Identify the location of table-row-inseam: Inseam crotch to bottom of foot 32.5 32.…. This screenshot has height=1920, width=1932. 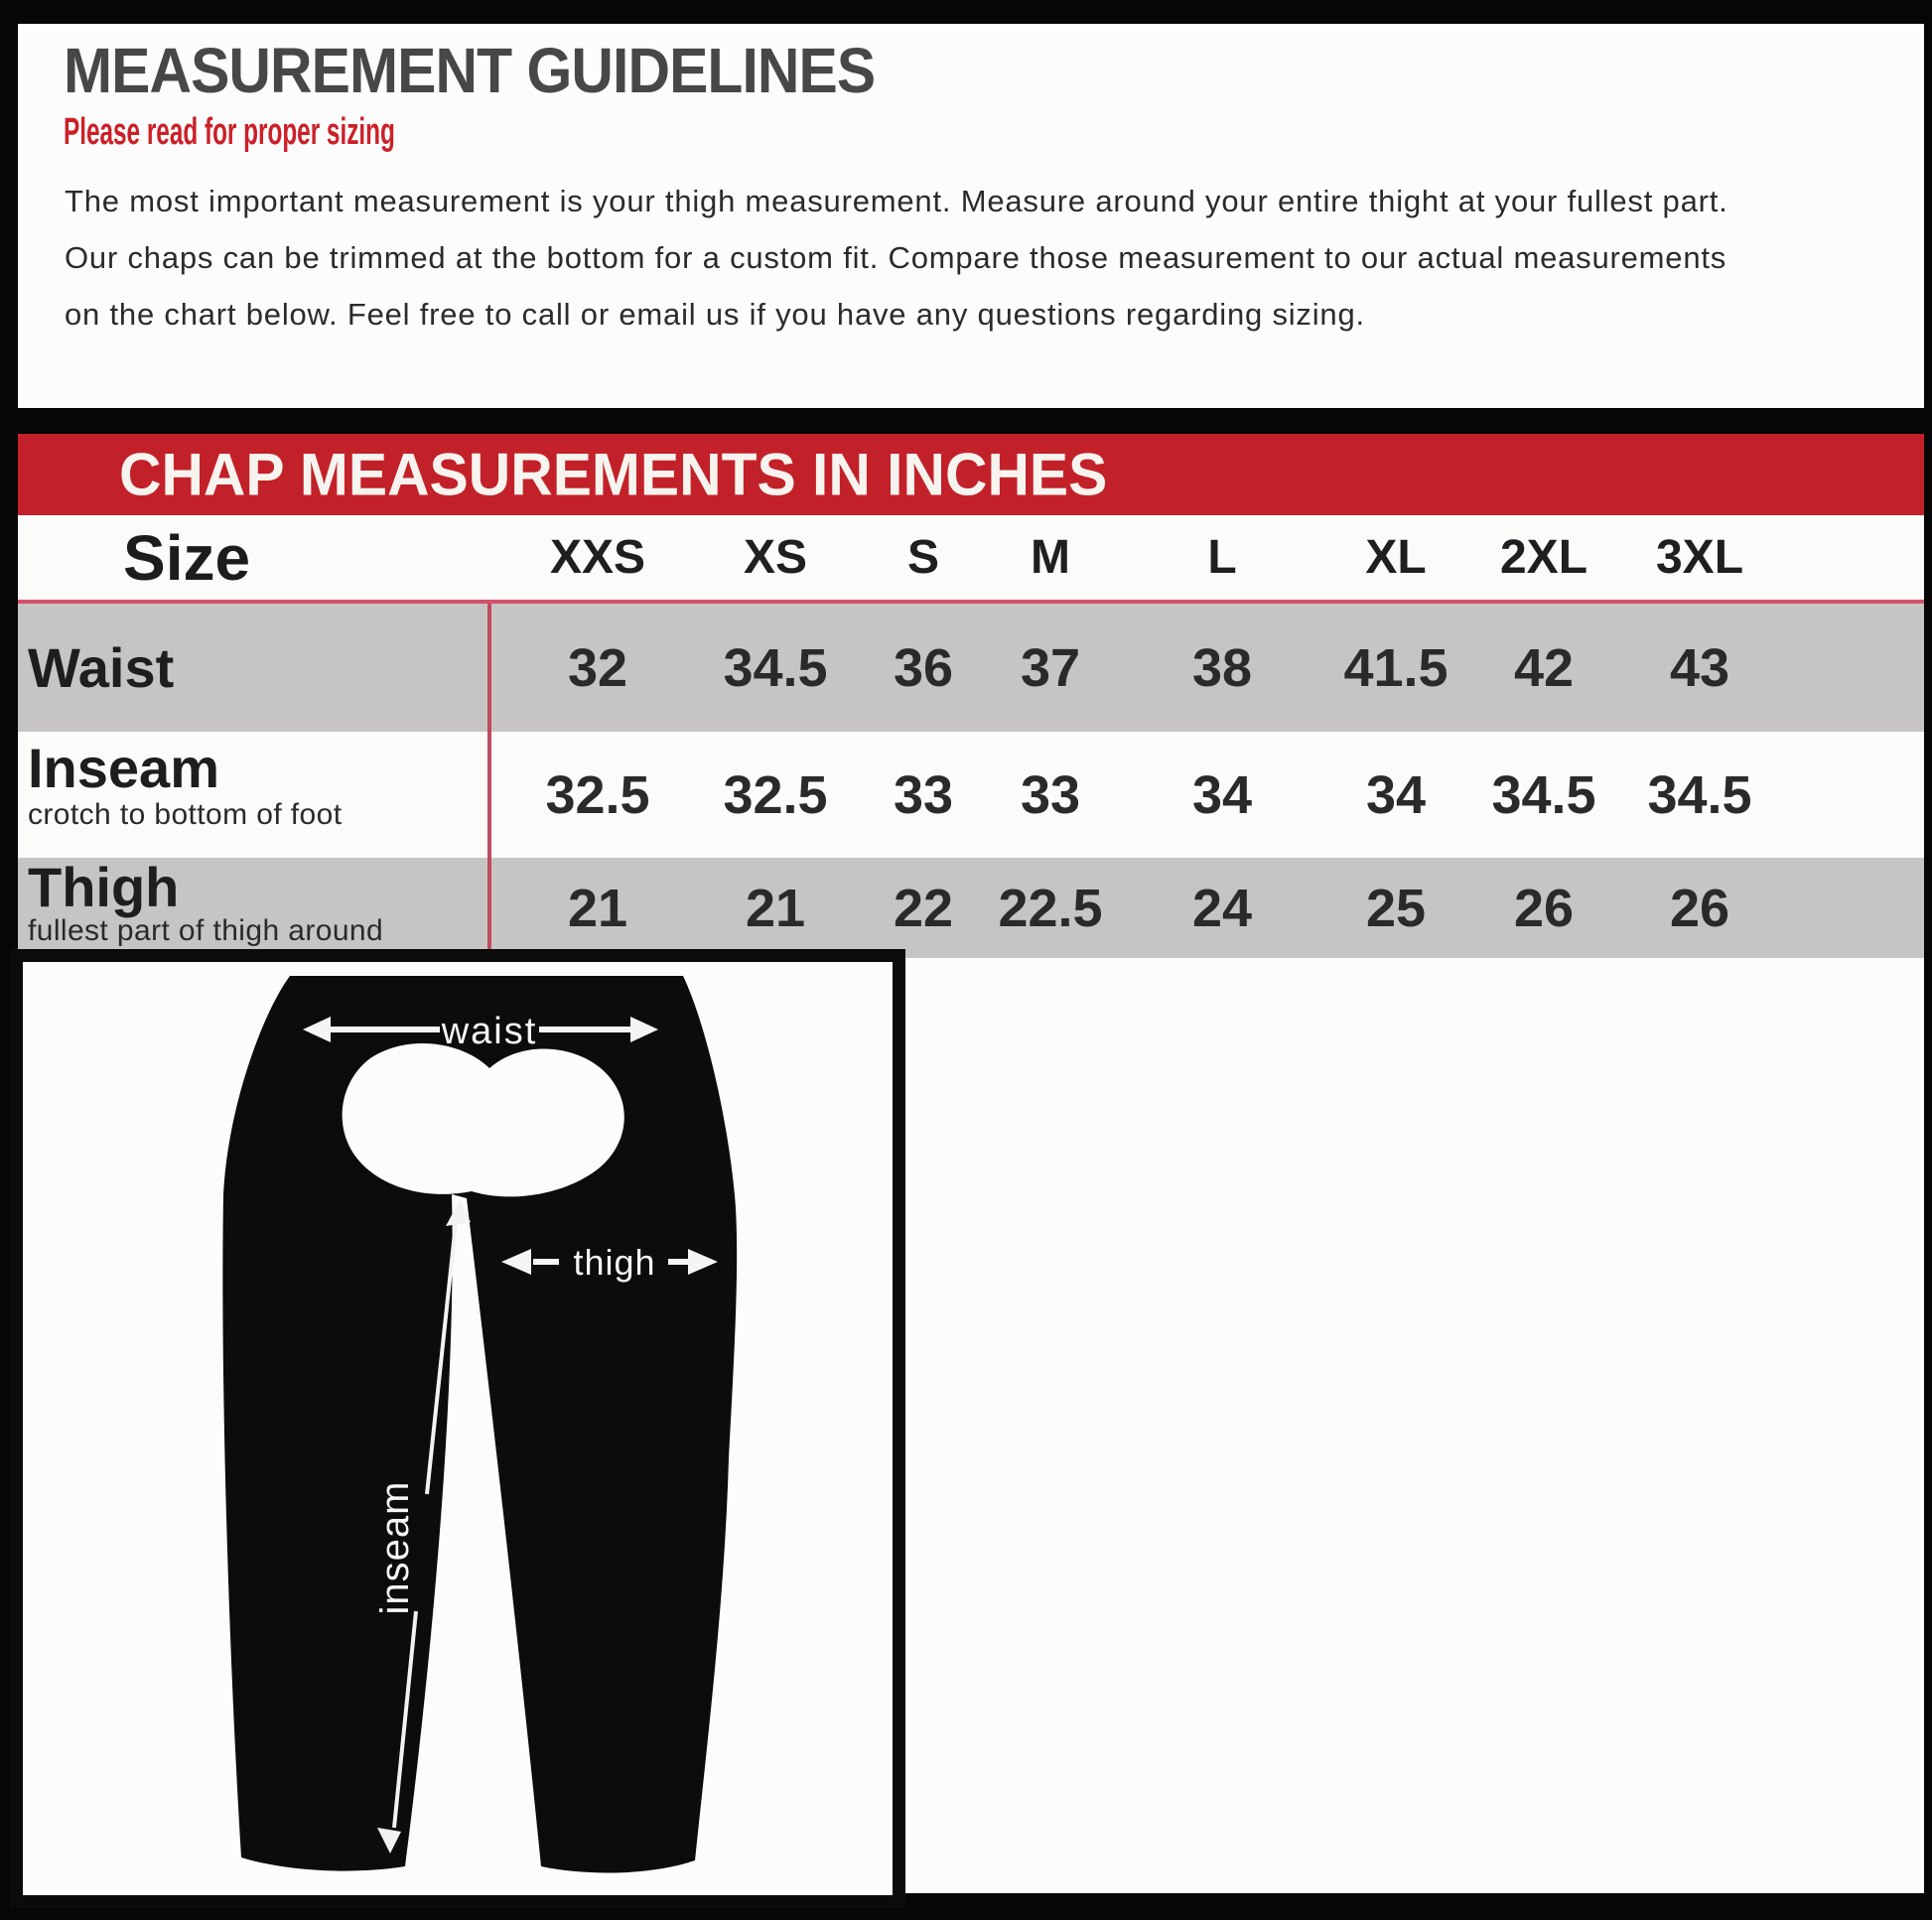
(971, 795).